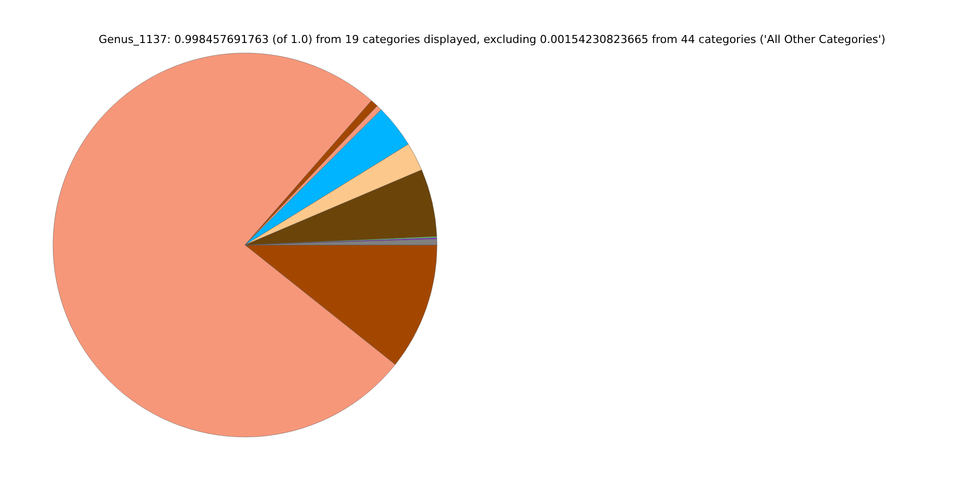 The image size is (960, 480). I want to click on text: Genus_1137: 0.998457691763 (of 1.0) from 19 categories displayed, excluding 0.00154230823665 from 44 categories ('All Other Categories'), so click(492, 39).